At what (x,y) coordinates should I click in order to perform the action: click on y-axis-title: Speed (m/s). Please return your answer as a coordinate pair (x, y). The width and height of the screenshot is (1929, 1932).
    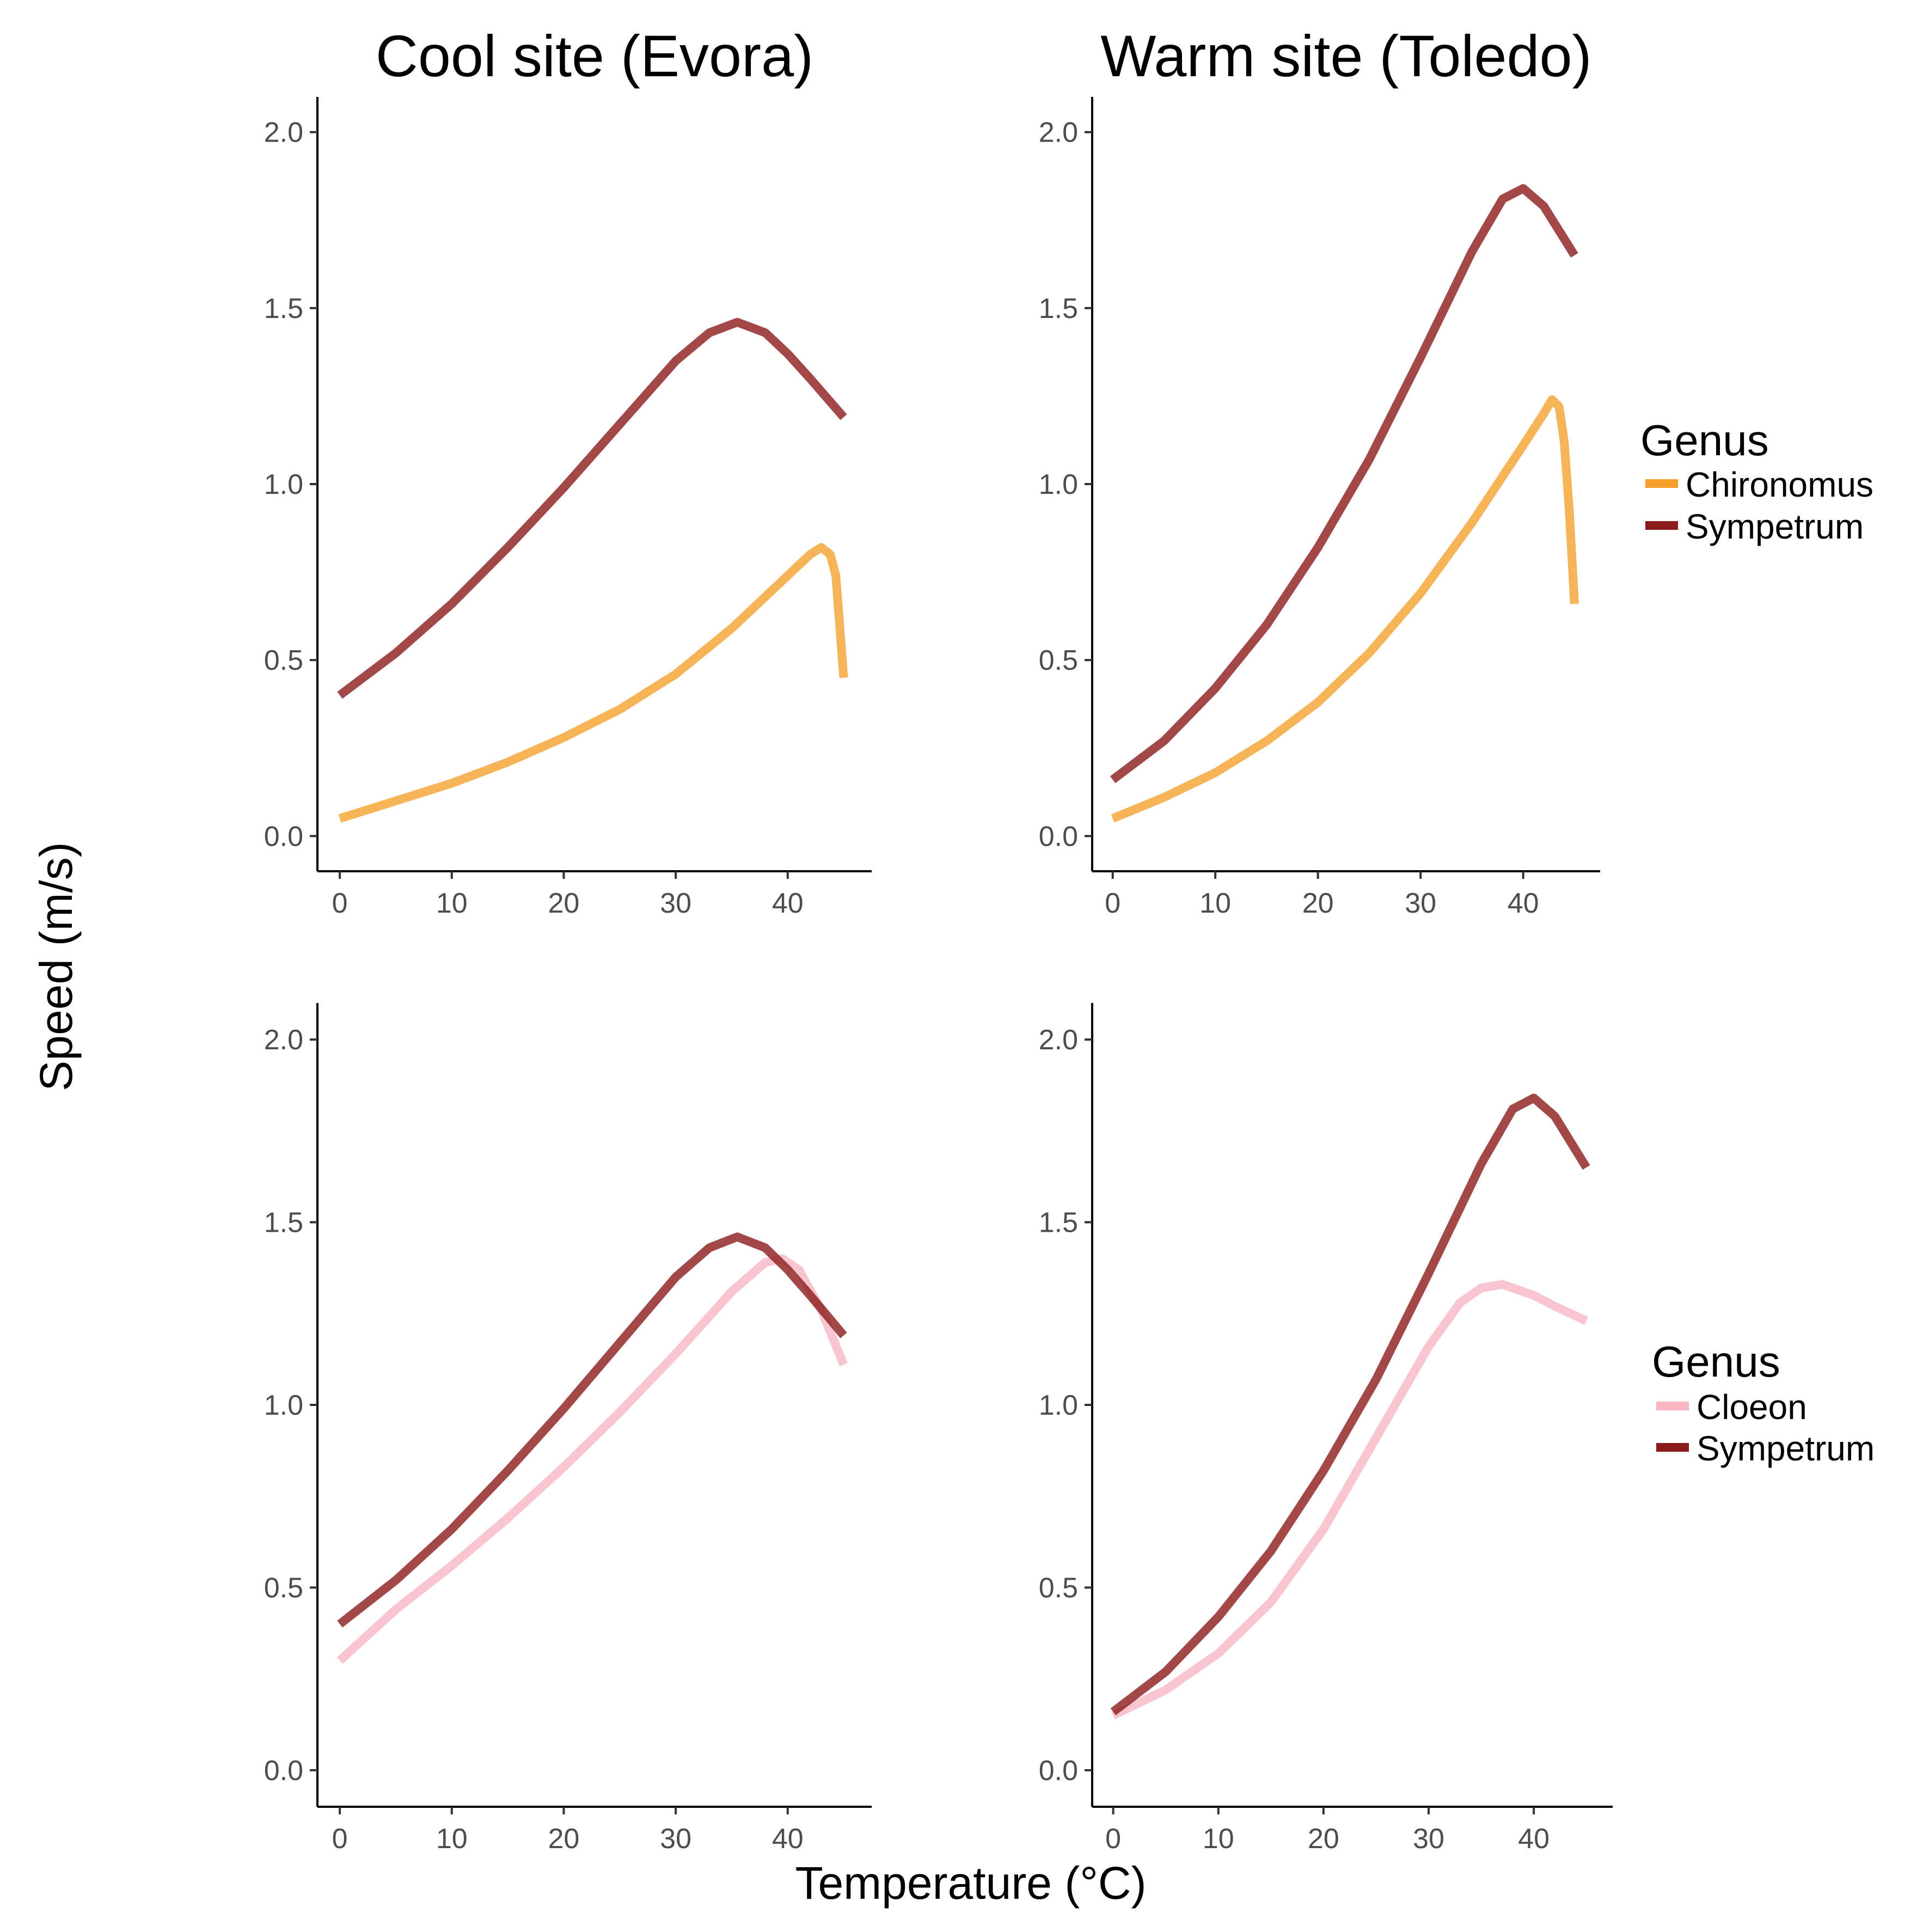
    Looking at the image, I should click on (56, 967).